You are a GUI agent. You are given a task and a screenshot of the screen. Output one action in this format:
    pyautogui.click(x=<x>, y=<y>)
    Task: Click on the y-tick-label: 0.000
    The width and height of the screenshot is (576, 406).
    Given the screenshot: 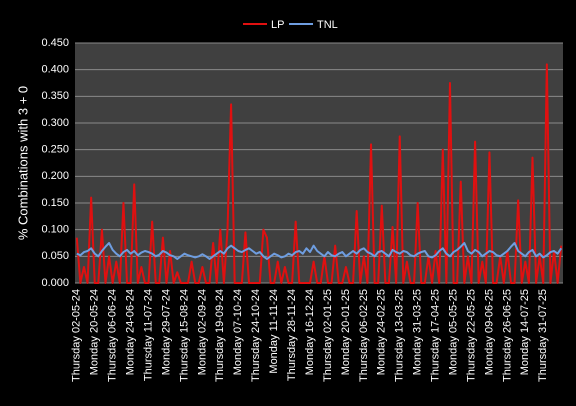 What is the action you would take?
    pyautogui.click(x=55, y=283)
    